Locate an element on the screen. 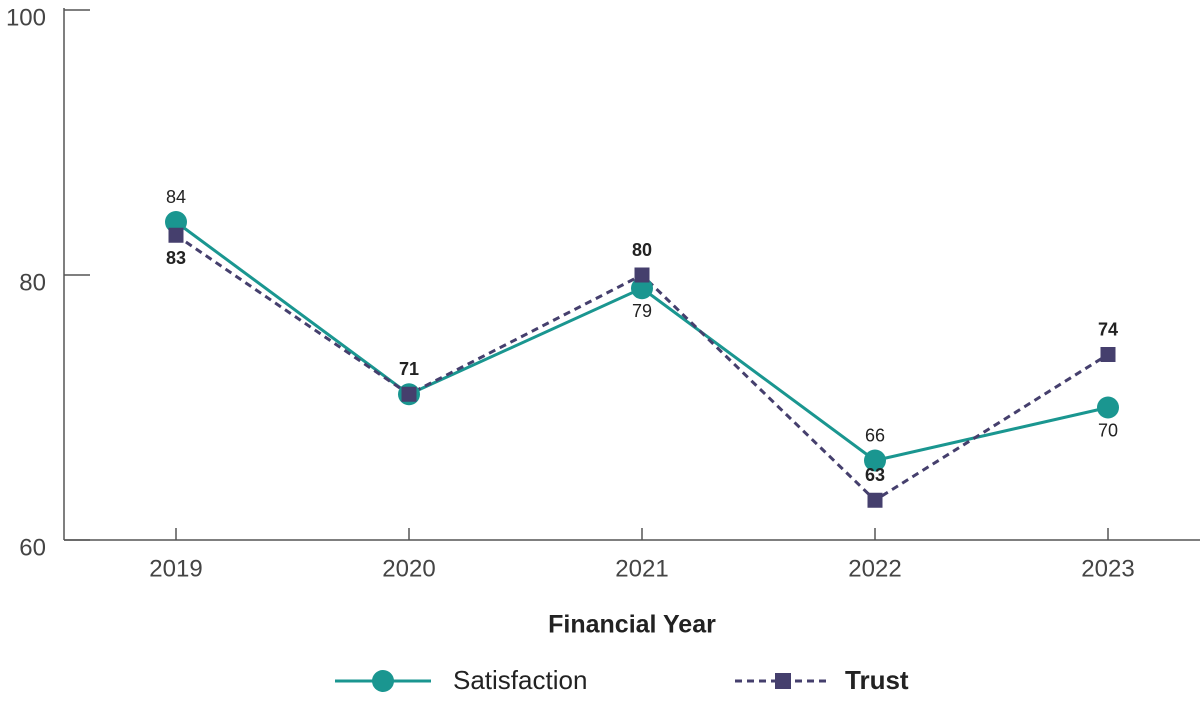 The width and height of the screenshot is (1200, 716). x-tick-label: 2023 is located at coordinates (1107, 568).